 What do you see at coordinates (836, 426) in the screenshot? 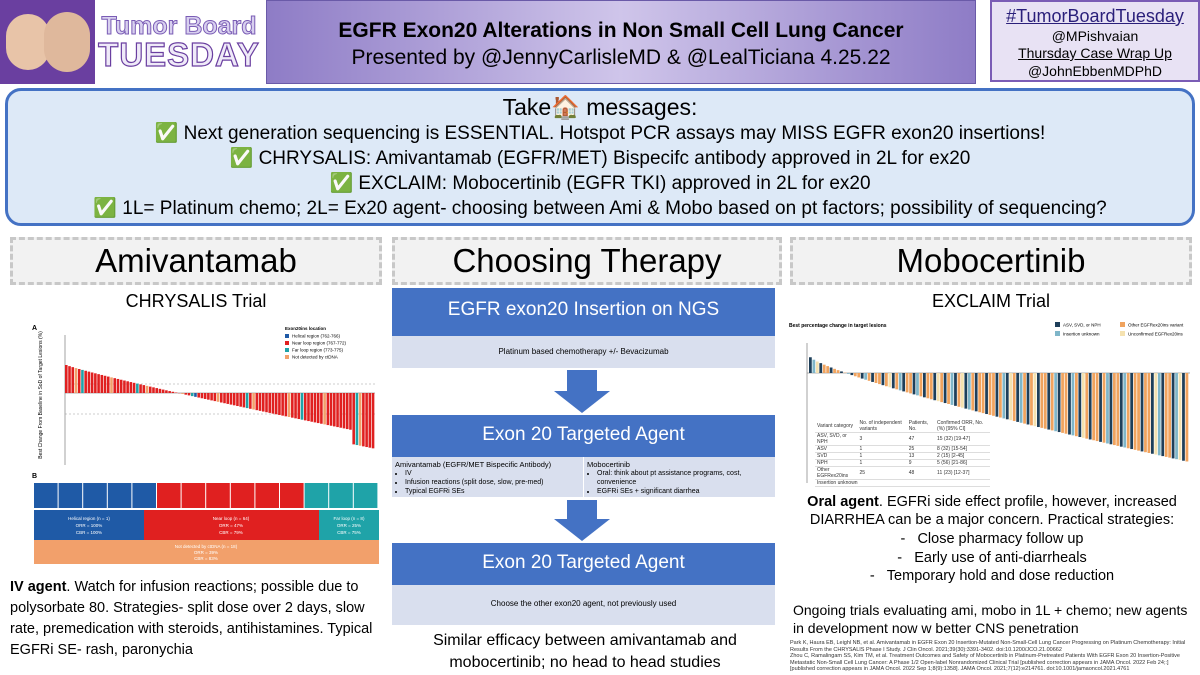
I see `table-header: Variant category` at bounding box center [836, 426].